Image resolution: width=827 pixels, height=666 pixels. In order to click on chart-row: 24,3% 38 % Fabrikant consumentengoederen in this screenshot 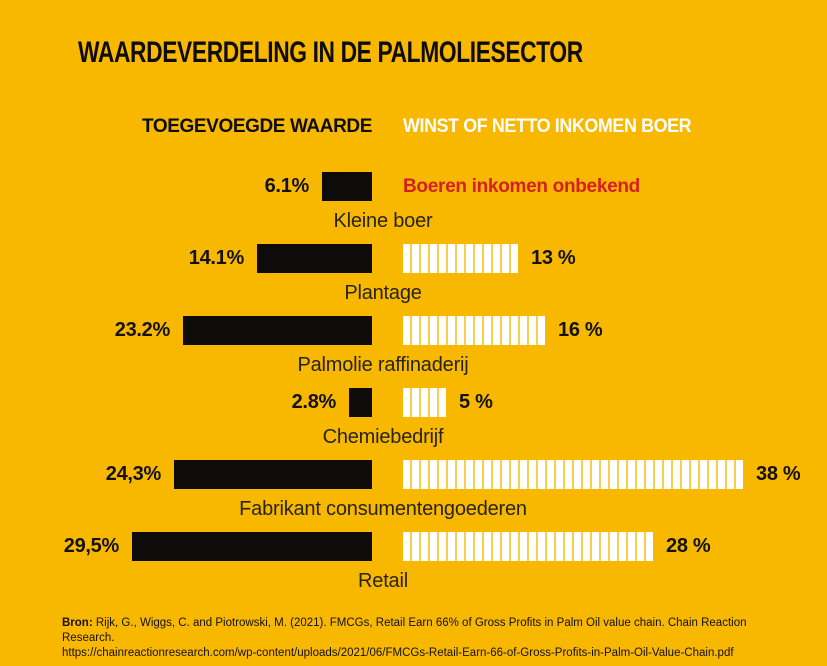, I will do `click(413, 496)`.